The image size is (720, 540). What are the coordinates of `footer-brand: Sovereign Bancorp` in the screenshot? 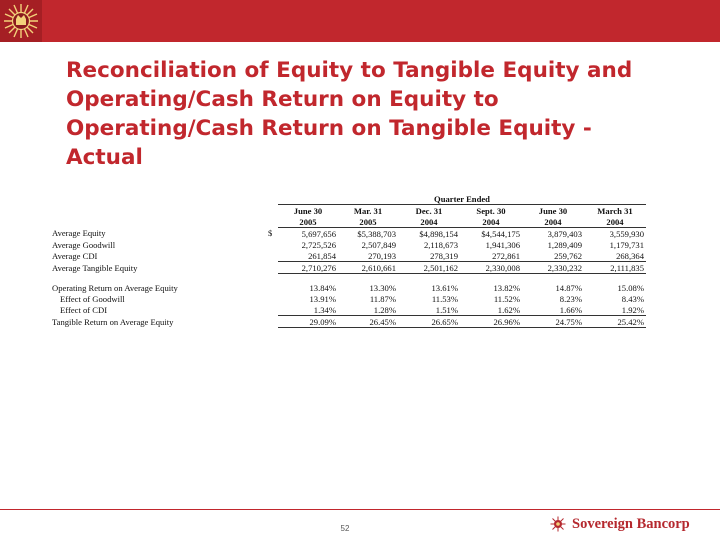 It's located at (620, 524).